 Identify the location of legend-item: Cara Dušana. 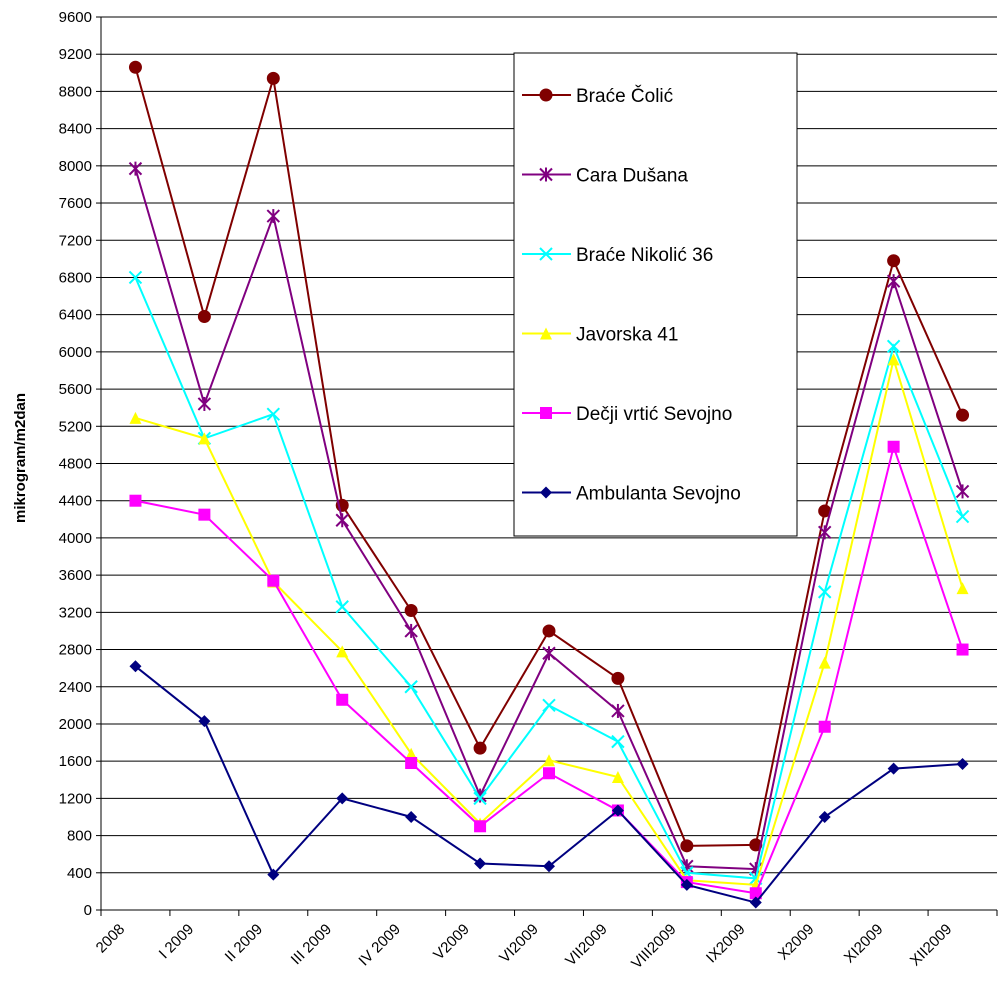
(605, 176).